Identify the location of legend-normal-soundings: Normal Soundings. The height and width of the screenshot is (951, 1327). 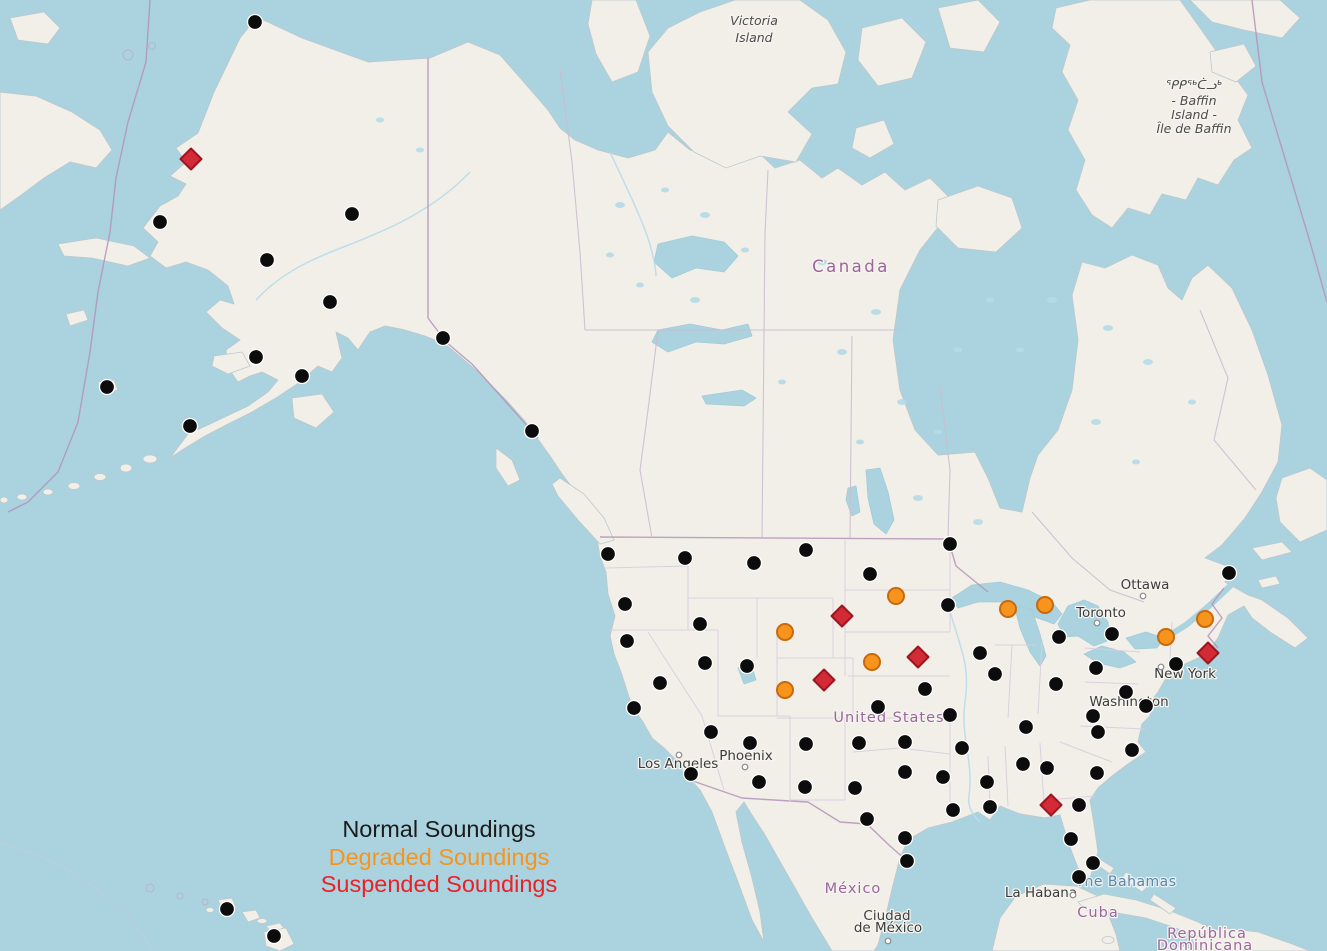
(439, 829).